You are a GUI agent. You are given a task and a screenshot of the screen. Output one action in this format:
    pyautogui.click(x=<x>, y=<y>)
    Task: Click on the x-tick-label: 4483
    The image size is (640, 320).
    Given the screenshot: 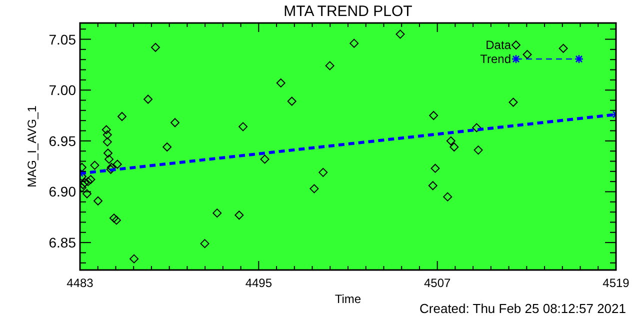 What is the action you would take?
    pyautogui.click(x=80, y=283)
    